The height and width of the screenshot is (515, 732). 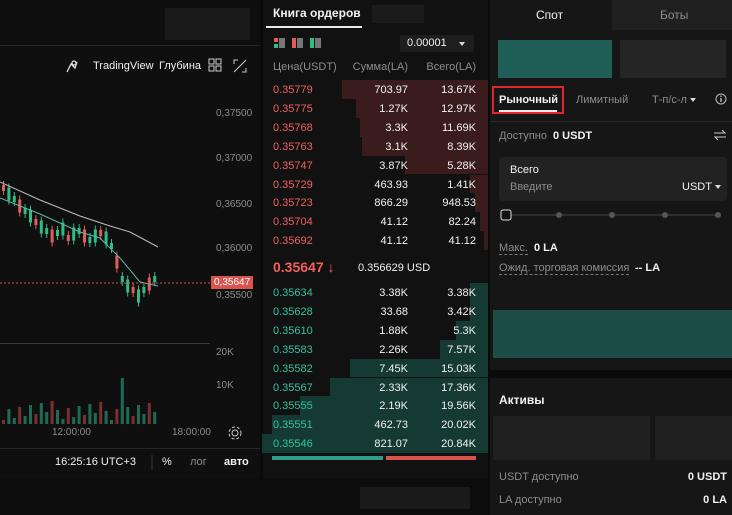 What do you see at coordinates (317, 13) in the screenshot?
I see `order-book-title: Книга ордеров` at bounding box center [317, 13].